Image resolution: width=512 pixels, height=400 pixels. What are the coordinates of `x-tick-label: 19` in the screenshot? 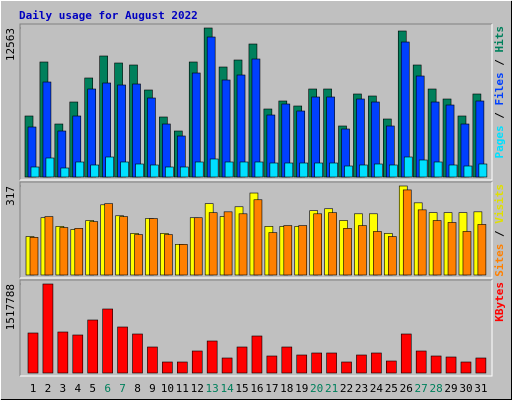 It's located at (301, 388).